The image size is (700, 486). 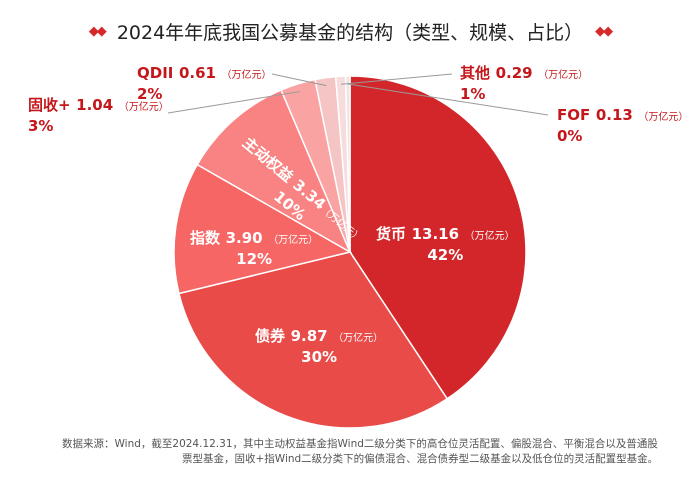 I want to click on label-bond: 债券 9.87 （万亿元） 30%, so click(x=319, y=346).